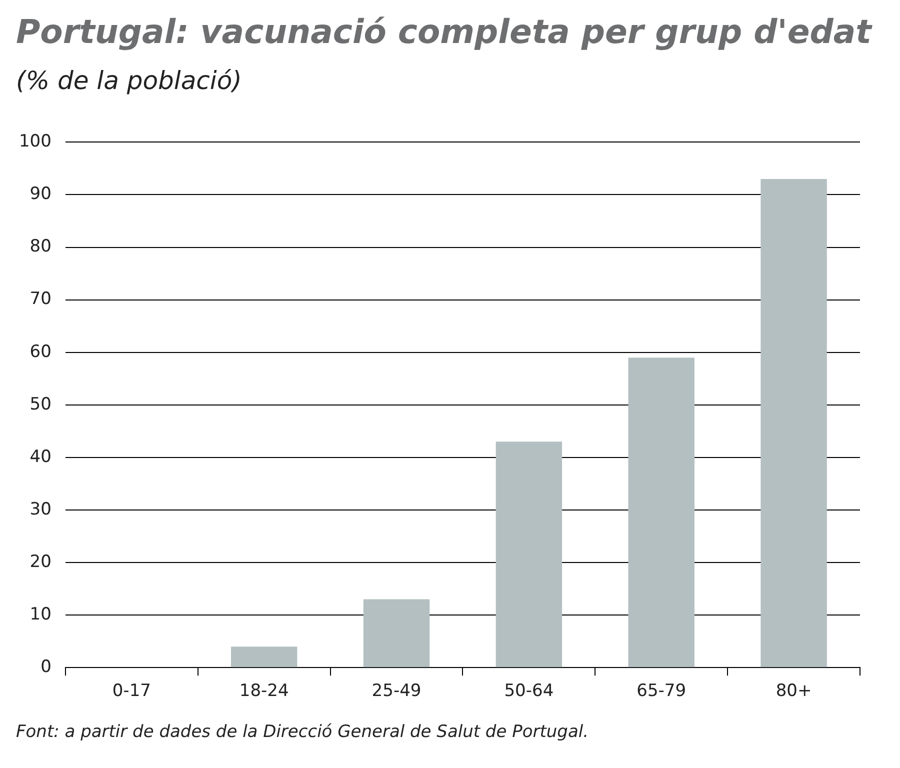 This screenshot has width=900, height=768. What do you see at coordinates (41, 352) in the screenshot?
I see `y-tick-label: 60` at bounding box center [41, 352].